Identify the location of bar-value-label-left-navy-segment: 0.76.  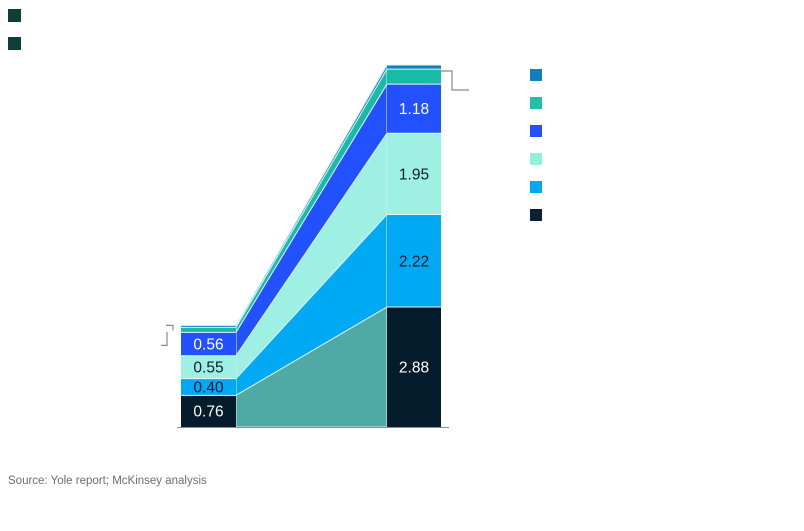
(208, 412).